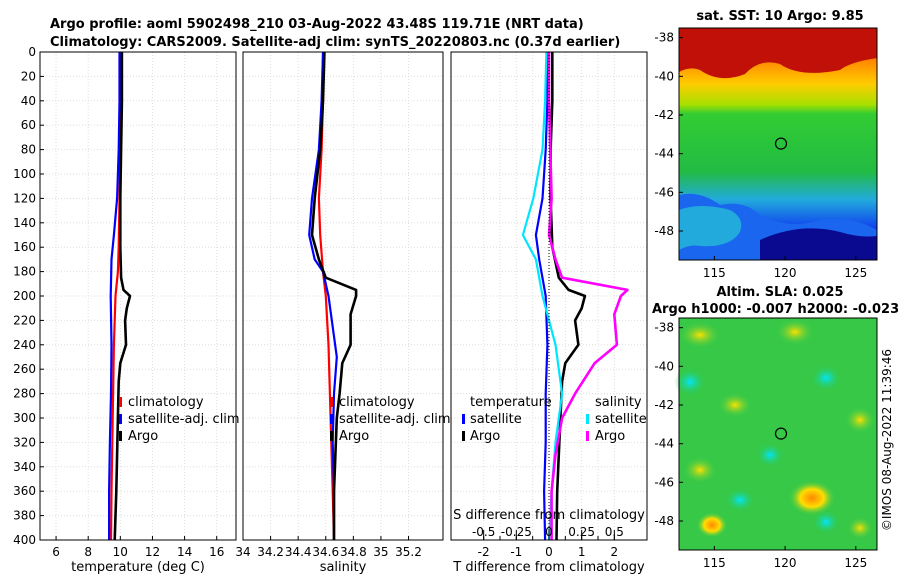 Image resolution: width=900 pixels, height=580 pixels. What do you see at coordinates (28, 76) in the screenshot?
I see `y-tick-label: 20` at bounding box center [28, 76].